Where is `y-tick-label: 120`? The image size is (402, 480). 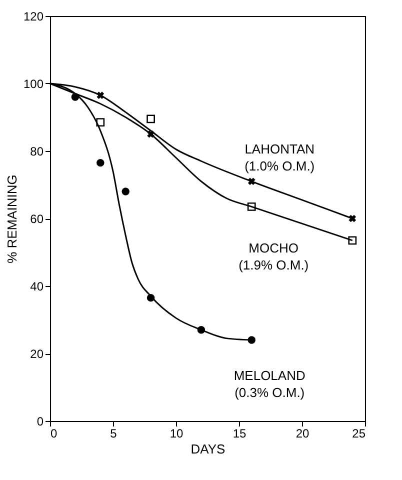 y-tick-label: 120 is located at coordinates (33, 17).